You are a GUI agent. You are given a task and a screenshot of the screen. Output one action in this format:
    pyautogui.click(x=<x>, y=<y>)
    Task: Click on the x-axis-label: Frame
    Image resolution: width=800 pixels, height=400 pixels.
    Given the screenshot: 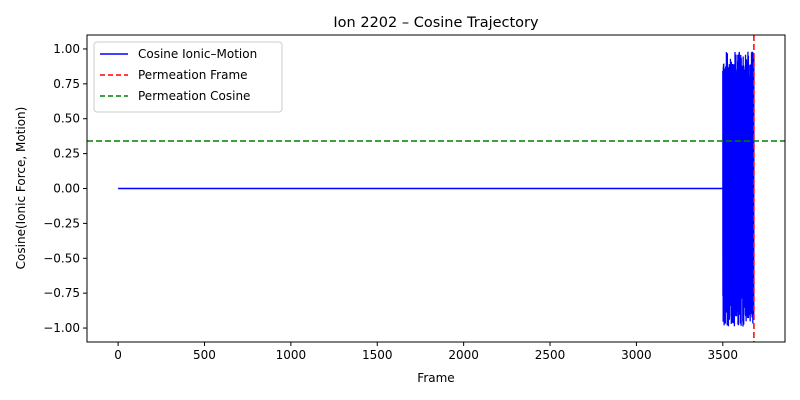 What is the action you would take?
    pyautogui.click(x=435, y=378)
    